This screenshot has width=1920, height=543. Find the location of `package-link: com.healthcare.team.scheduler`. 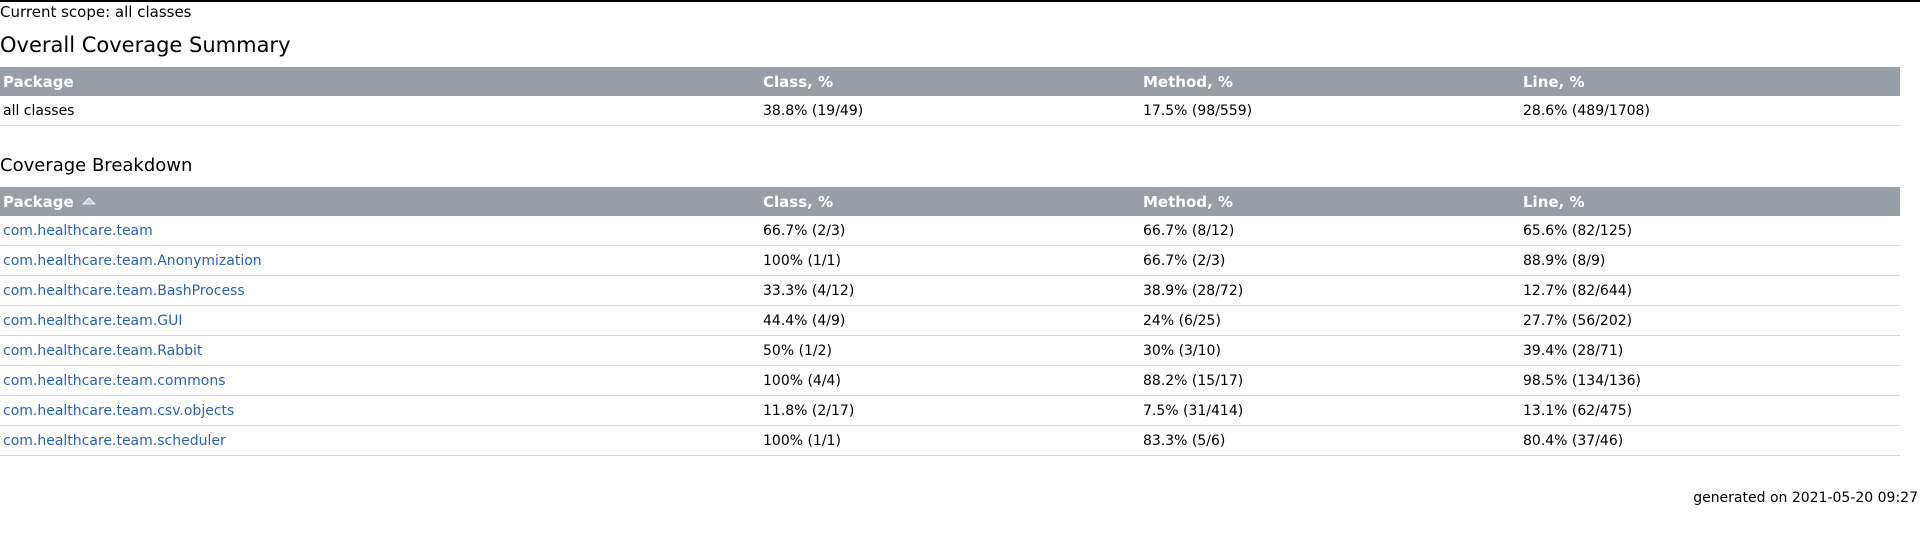

package-link: com.healthcare.team.scheduler is located at coordinates (114, 440).